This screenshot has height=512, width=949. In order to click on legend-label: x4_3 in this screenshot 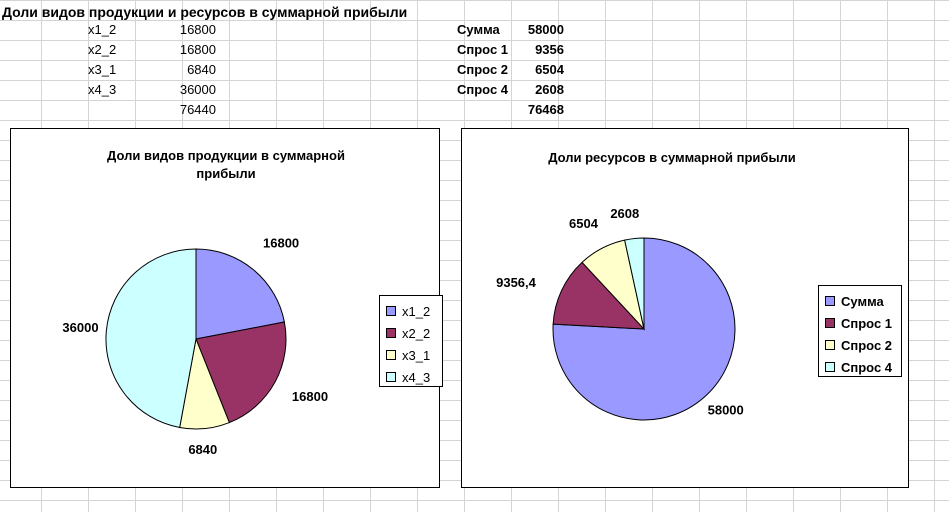, I will do `click(416, 377)`.